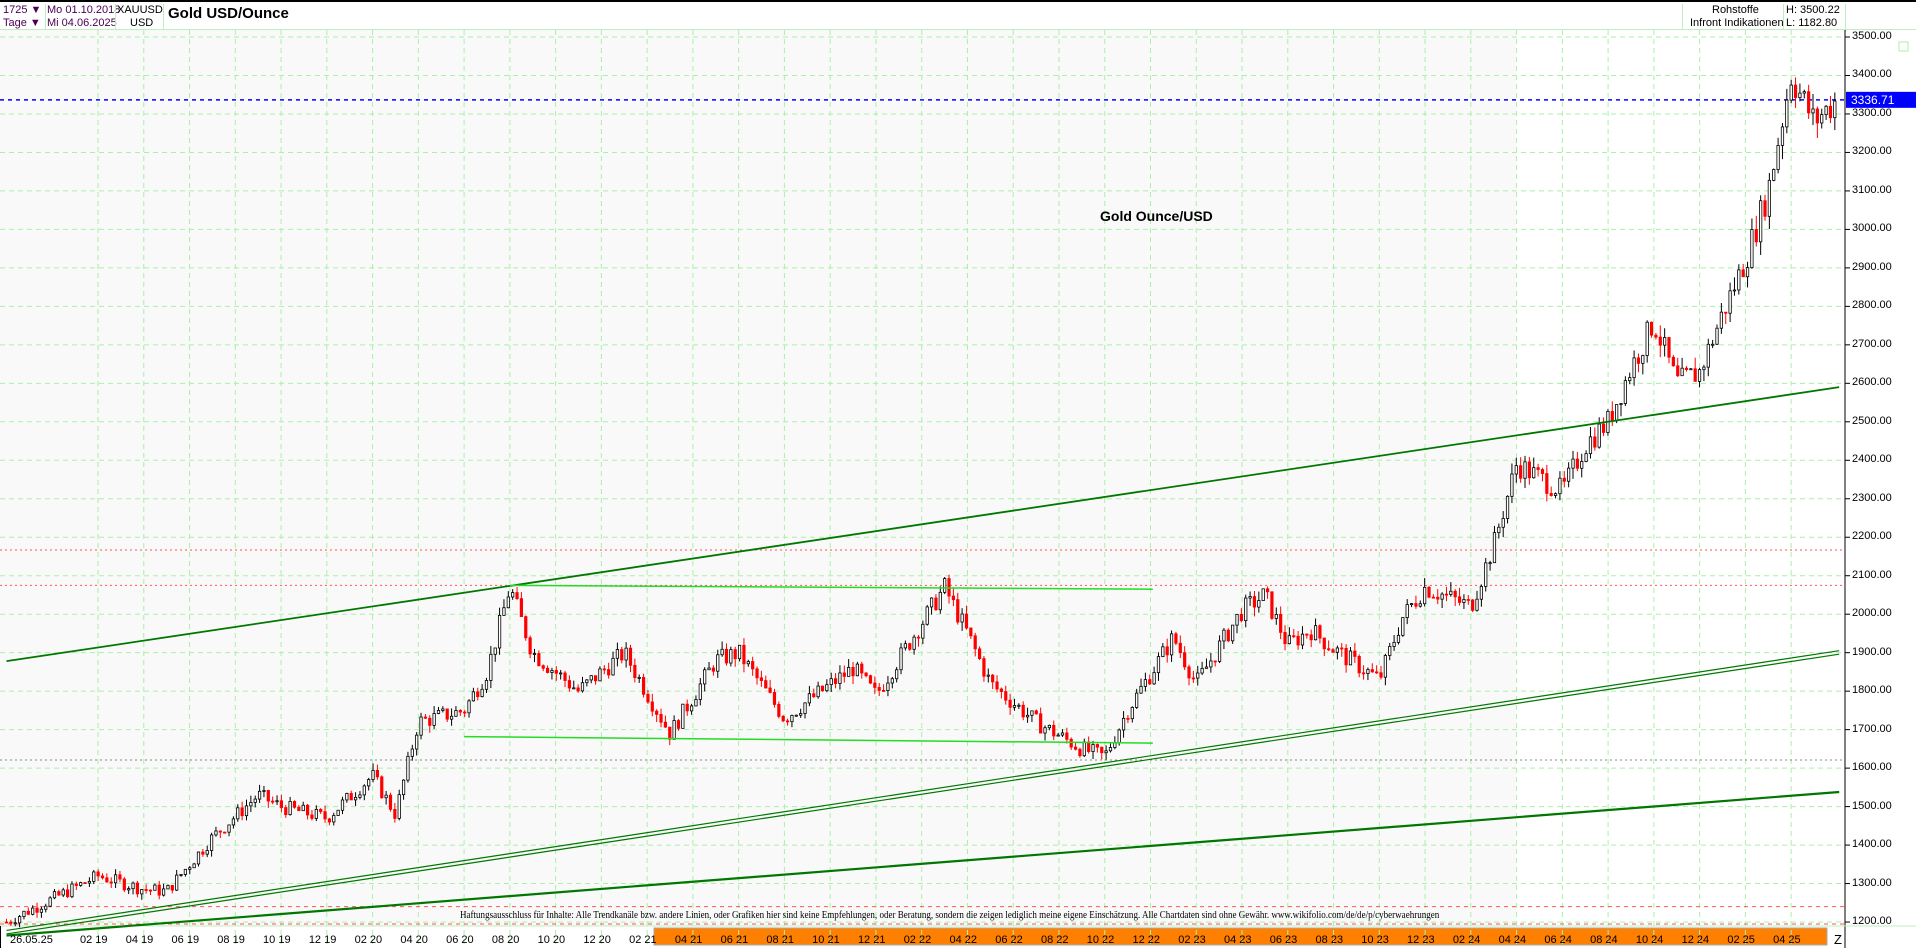 This screenshot has width=1916, height=948. Describe the element at coordinates (1872, 651) in the screenshot. I see `y-tick-label: 1900.00` at that location.